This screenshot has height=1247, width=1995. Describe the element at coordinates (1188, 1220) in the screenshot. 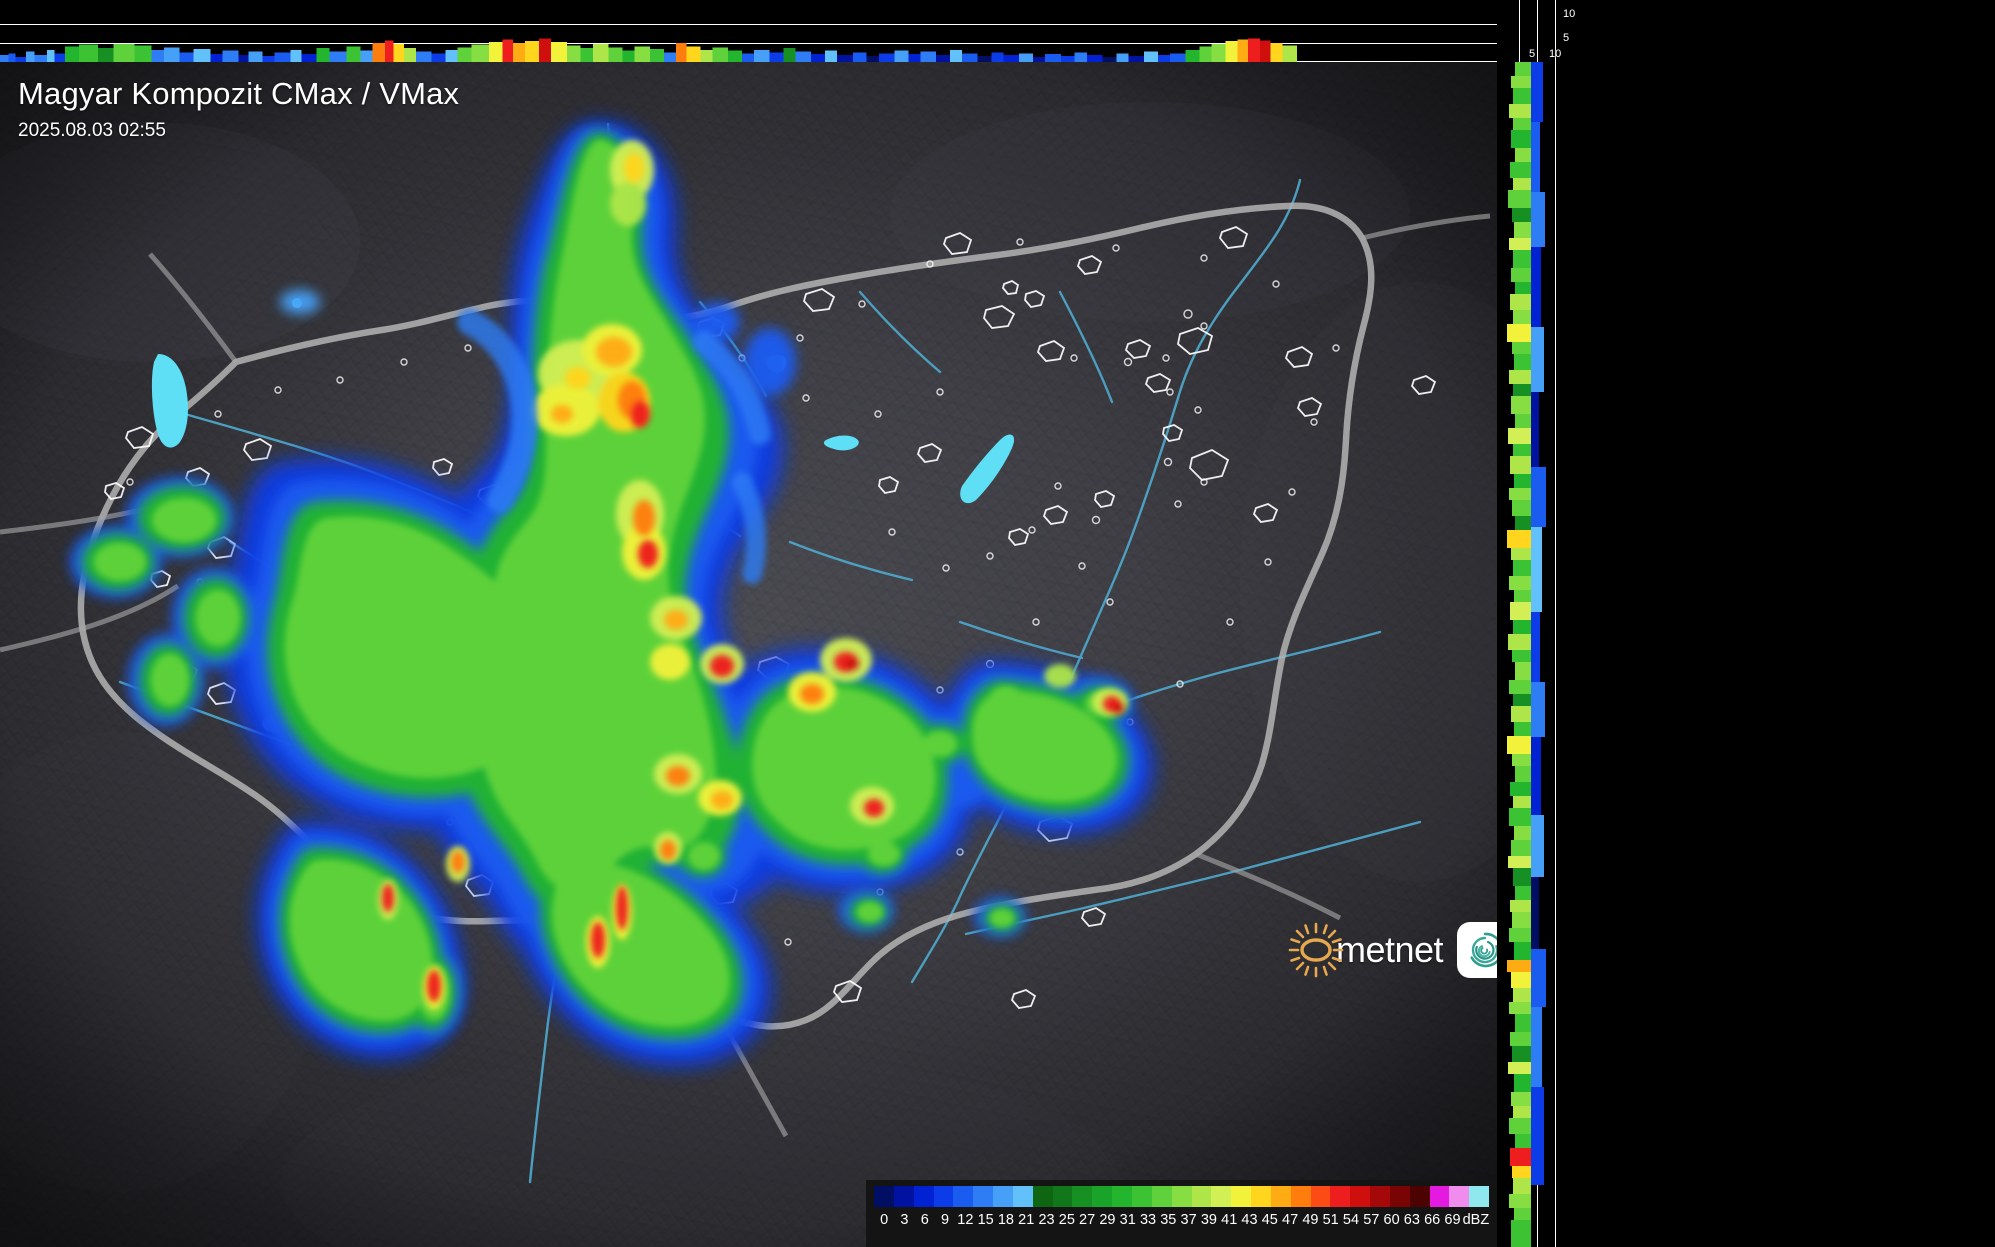

I see `dbz-tick-37: 37` at that location.